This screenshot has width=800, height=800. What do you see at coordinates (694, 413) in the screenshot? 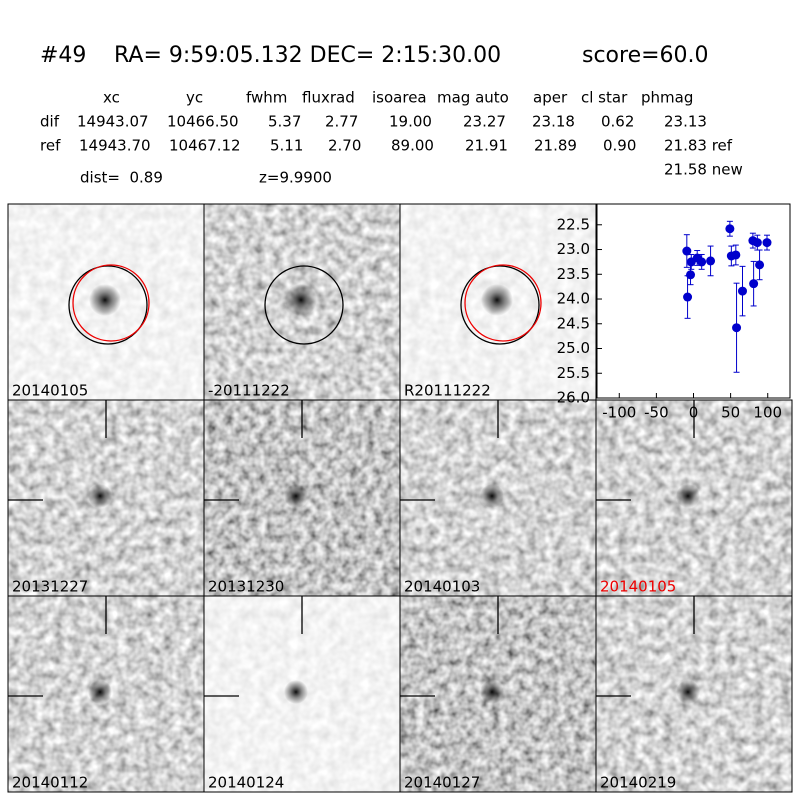
I see `x-tick-label: 0` at bounding box center [694, 413].